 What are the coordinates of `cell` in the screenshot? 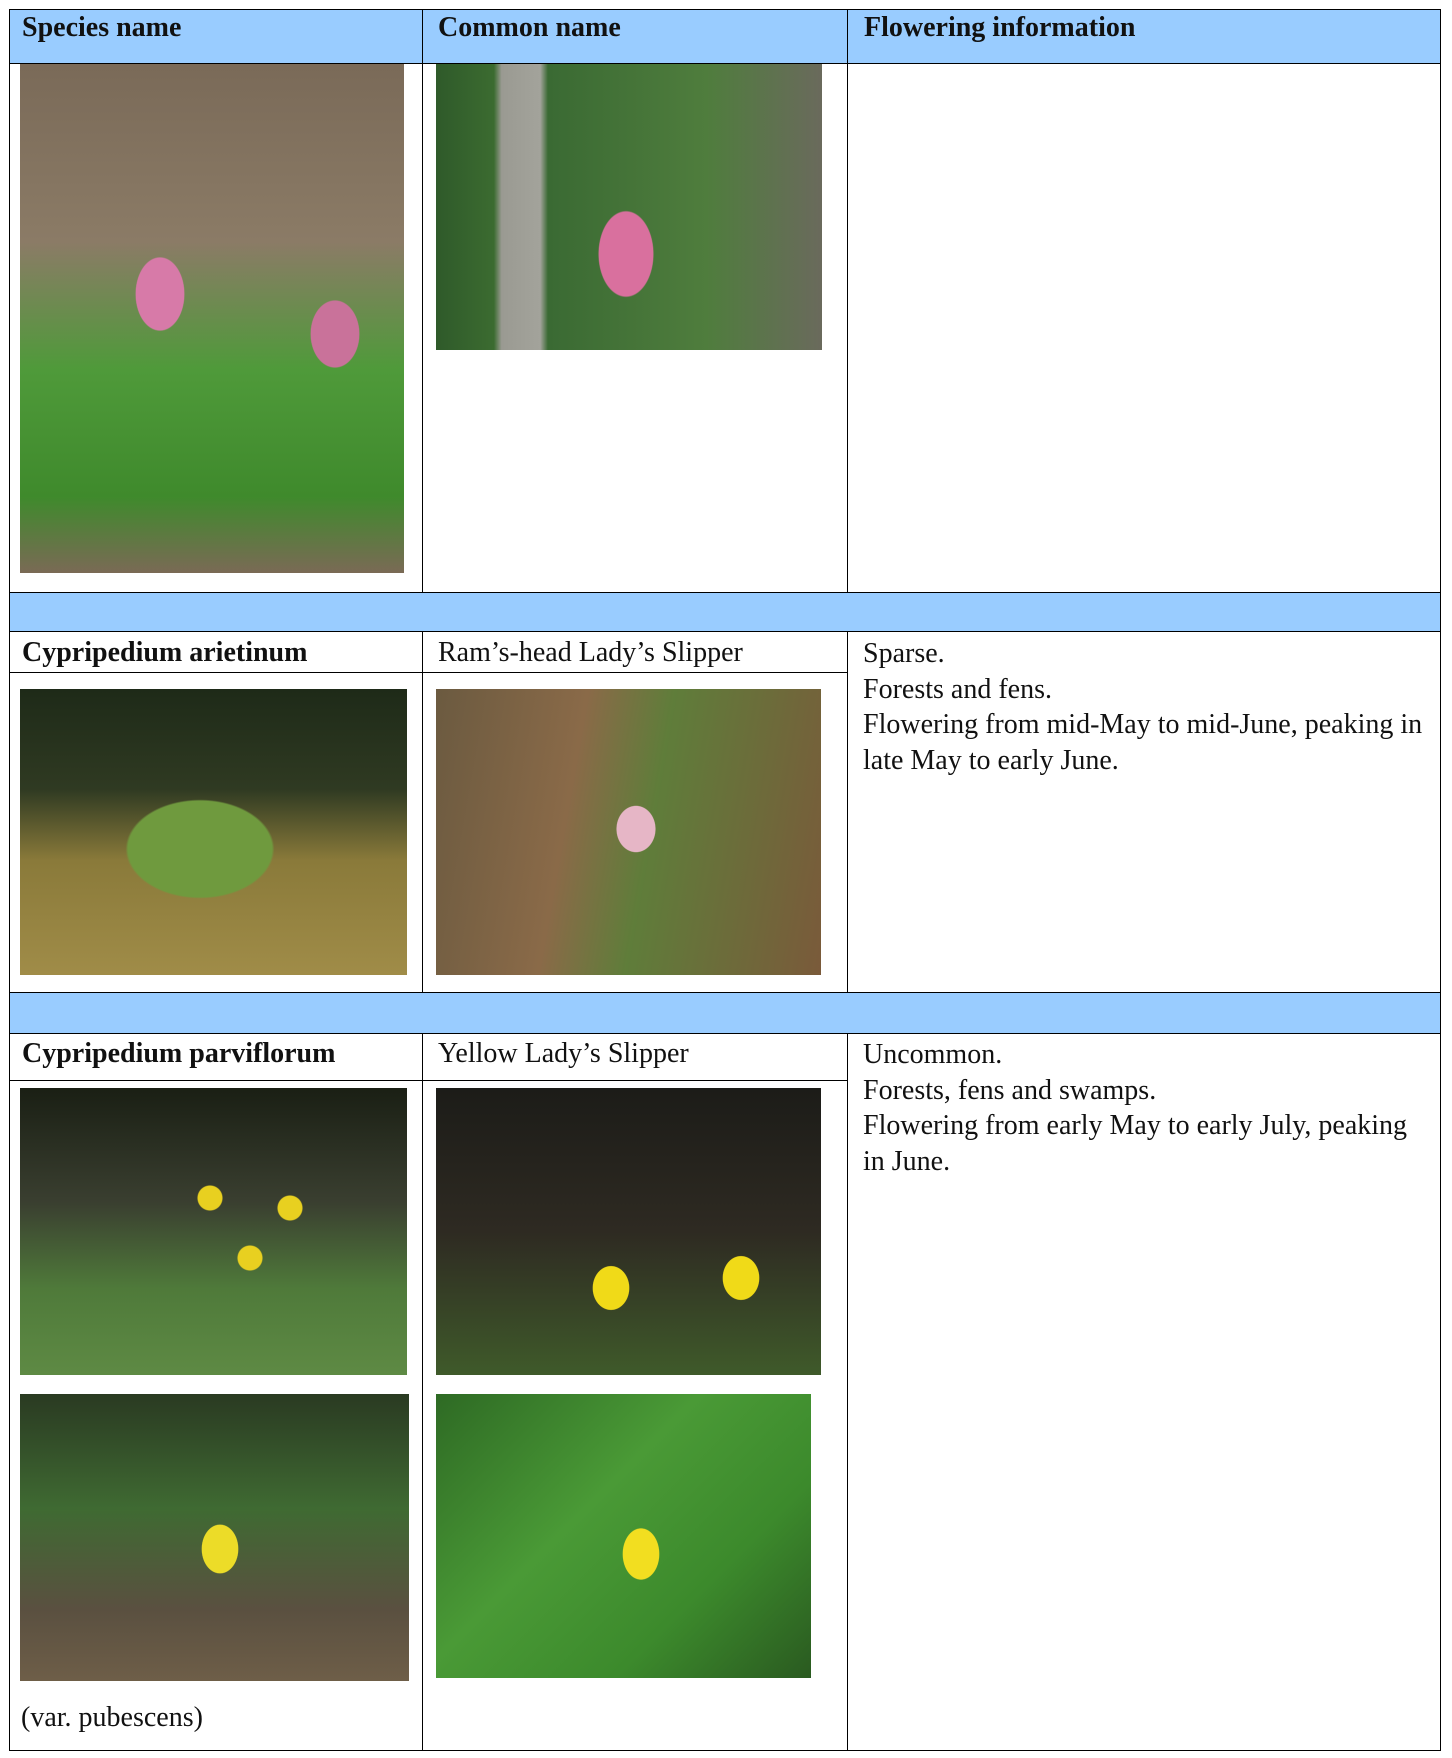 It's located at (1144, 328).